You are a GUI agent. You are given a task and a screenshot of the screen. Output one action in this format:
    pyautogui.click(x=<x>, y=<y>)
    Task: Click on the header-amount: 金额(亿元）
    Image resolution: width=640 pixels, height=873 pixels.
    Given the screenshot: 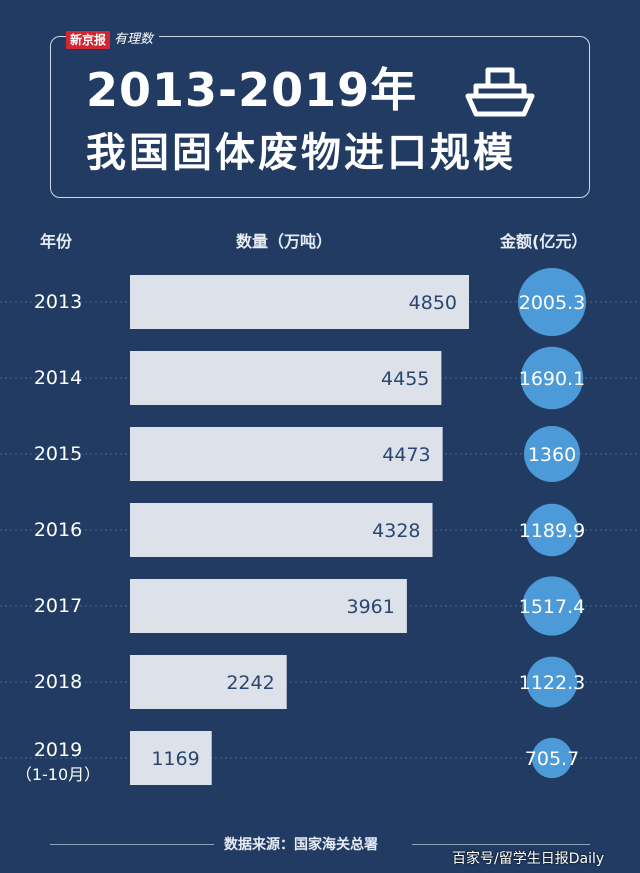 What is the action you would take?
    pyautogui.click(x=544, y=241)
    